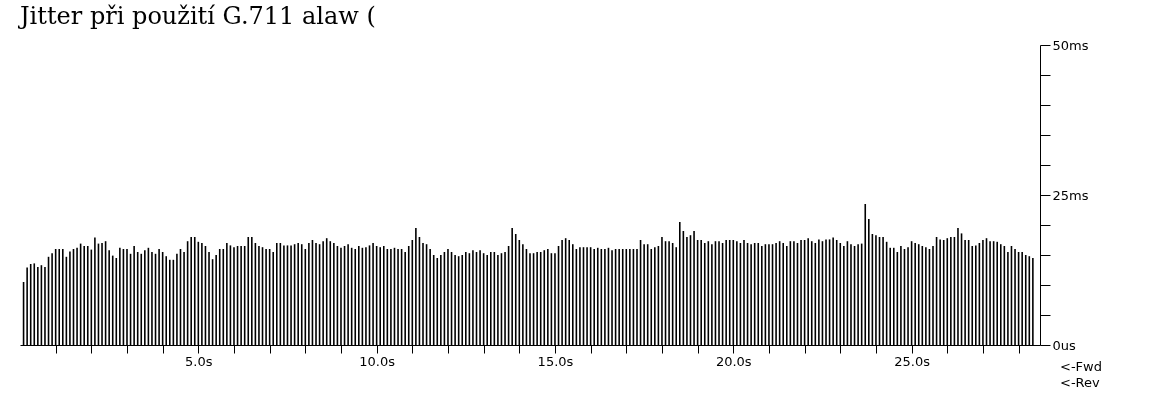 This screenshot has width=1165, height=420. What do you see at coordinates (1064, 345) in the screenshot?
I see `y-tick-label: 0us` at bounding box center [1064, 345].